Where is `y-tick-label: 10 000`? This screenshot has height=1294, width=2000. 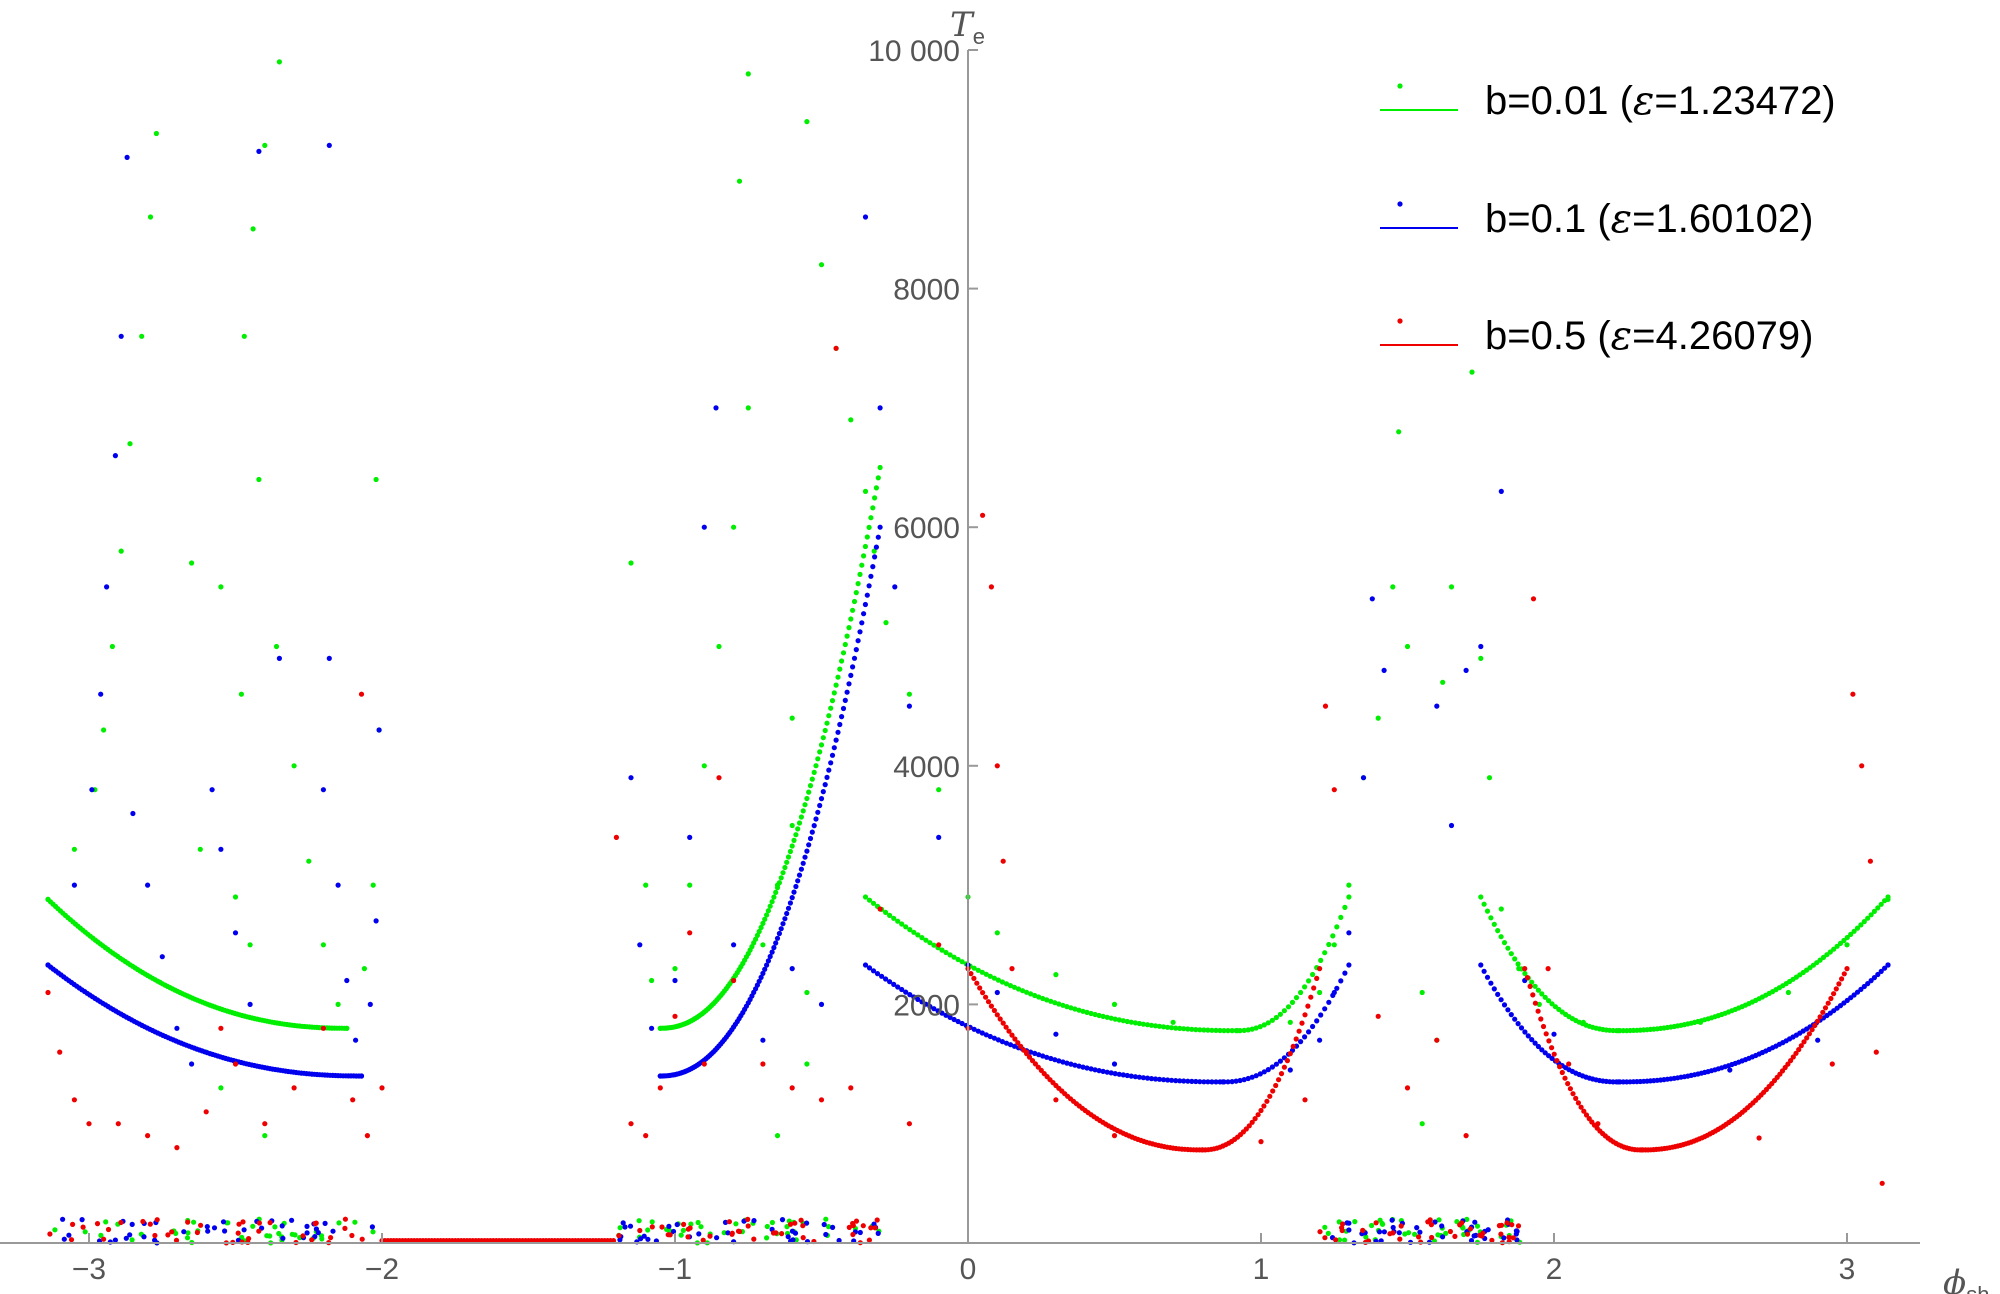 y-tick-label: 10 000 is located at coordinates (914, 51).